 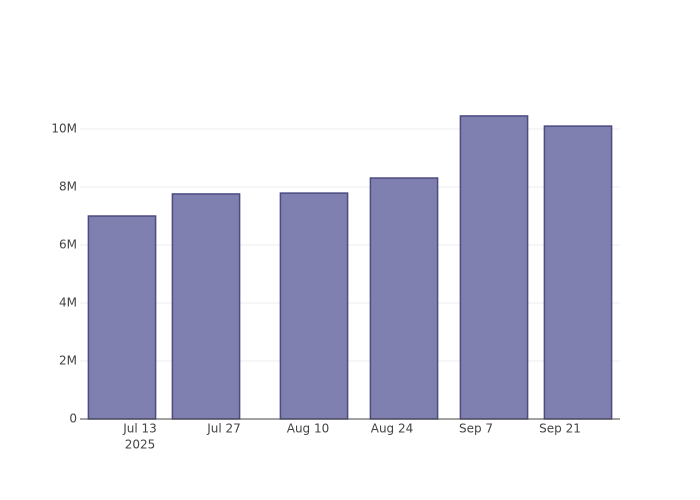 I want to click on y-tick-label: 10M, so click(x=64, y=129).